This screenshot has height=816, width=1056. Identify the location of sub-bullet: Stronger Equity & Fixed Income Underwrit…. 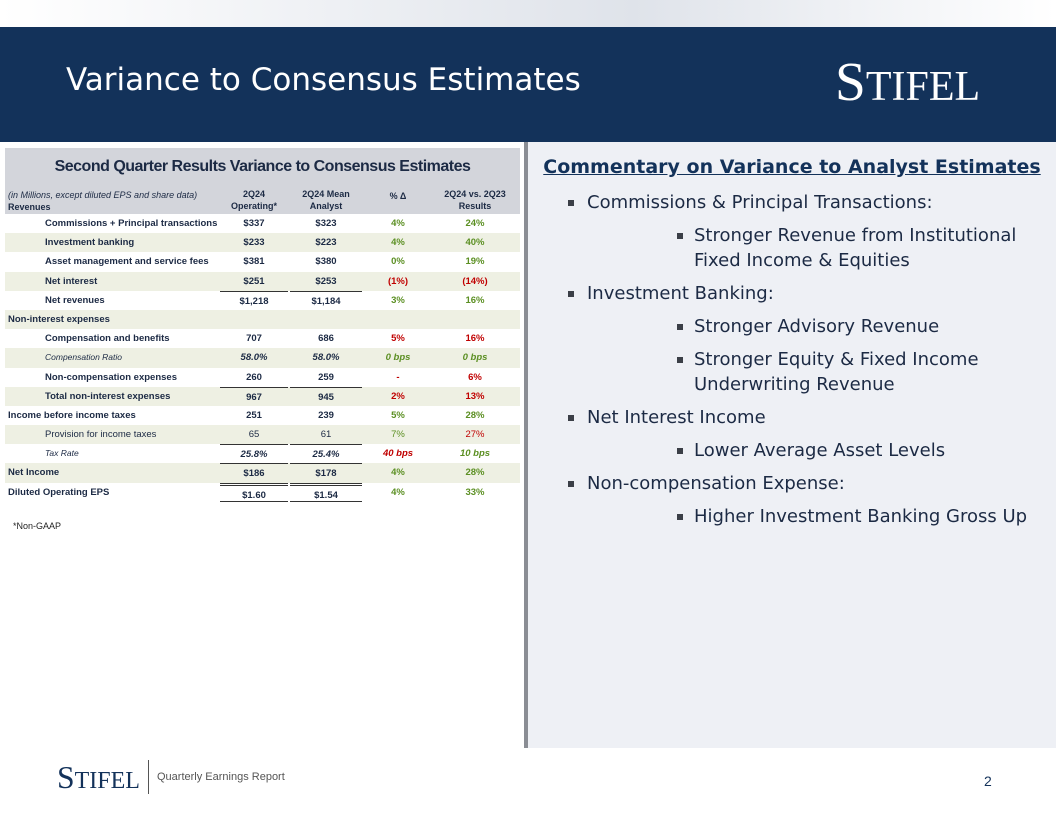
(821, 372).